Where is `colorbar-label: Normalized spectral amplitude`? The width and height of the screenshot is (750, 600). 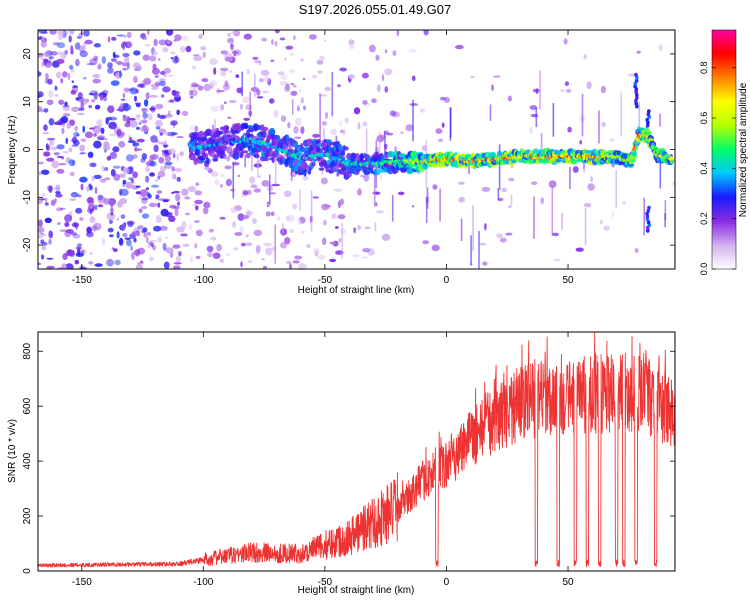 colorbar-label: Normalized spectral amplitude is located at coordinates (743, 149).